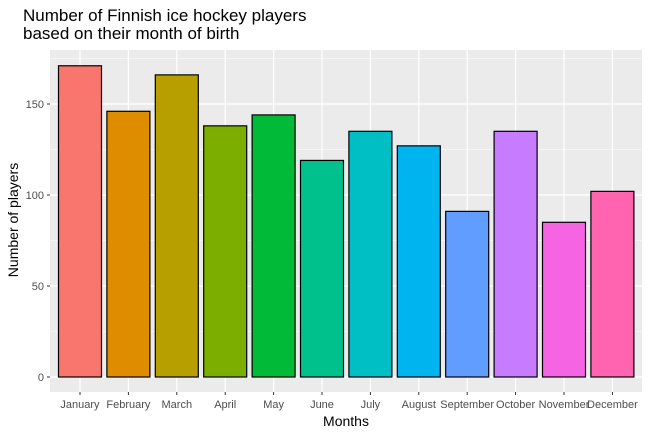  What do you see at coordinates (467, 294) in the screenshot?
I see `bar-september` at bounding box center [467, 294].